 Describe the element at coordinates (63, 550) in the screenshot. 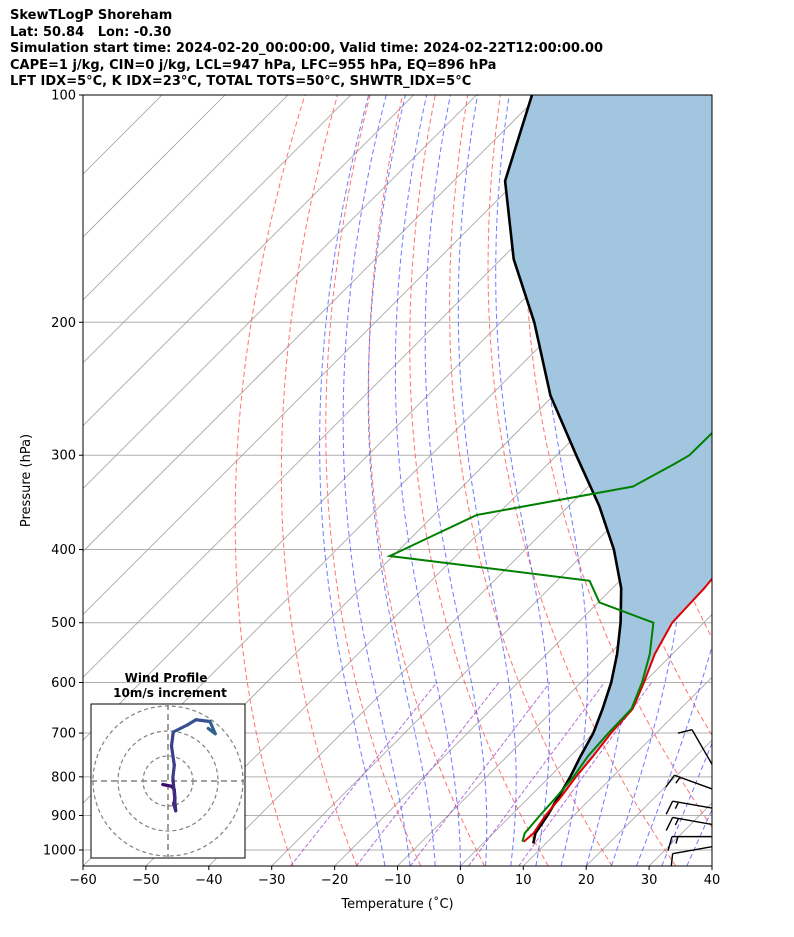

I see `y-tick-label: 400` at that location.